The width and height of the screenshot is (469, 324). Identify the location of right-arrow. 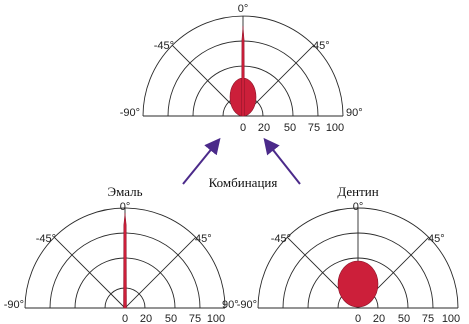
(282, 161).